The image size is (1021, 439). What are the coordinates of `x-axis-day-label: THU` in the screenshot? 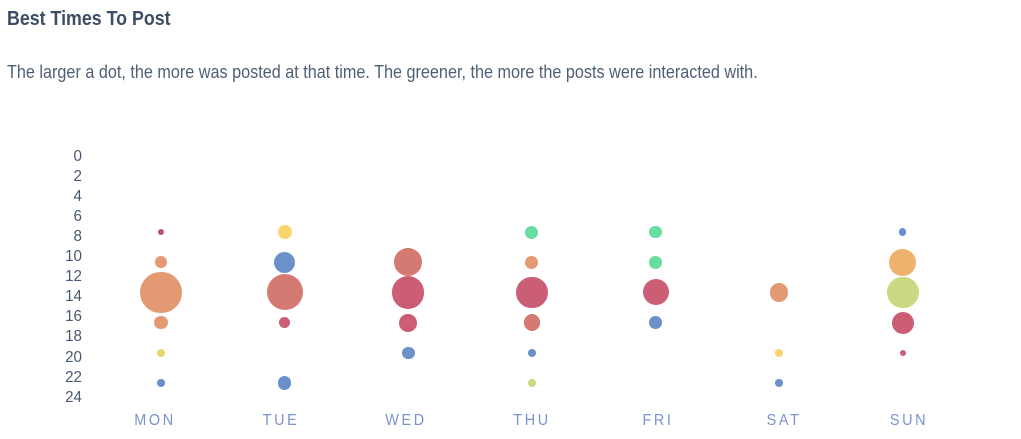 It's located at (532, 420).